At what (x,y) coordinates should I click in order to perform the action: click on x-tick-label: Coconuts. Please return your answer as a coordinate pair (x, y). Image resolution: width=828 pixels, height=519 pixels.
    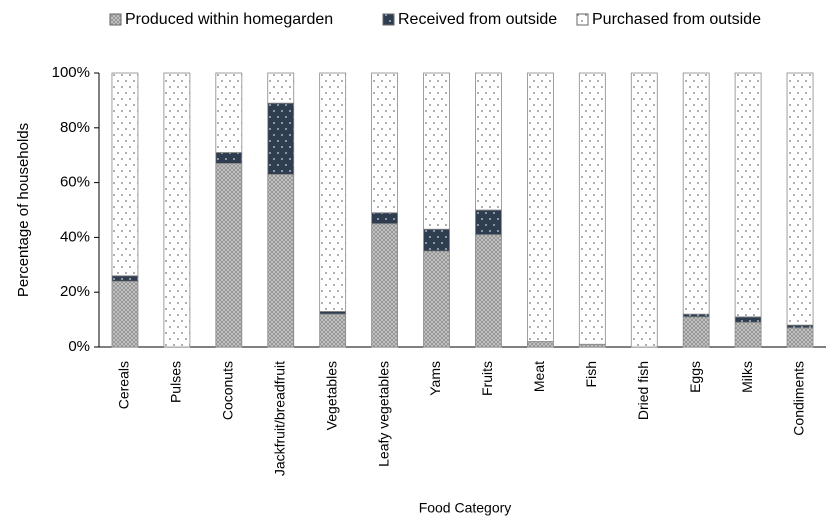
    Looking at the image, I should click on (228, 390).